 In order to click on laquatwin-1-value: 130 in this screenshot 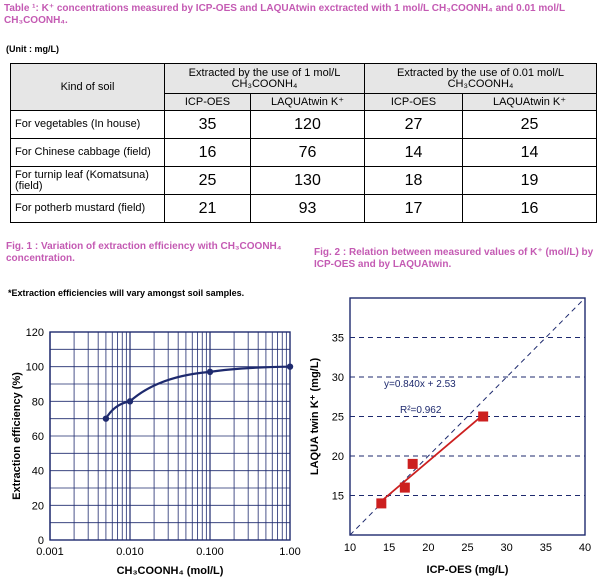, I will do `click(307, 180)`.